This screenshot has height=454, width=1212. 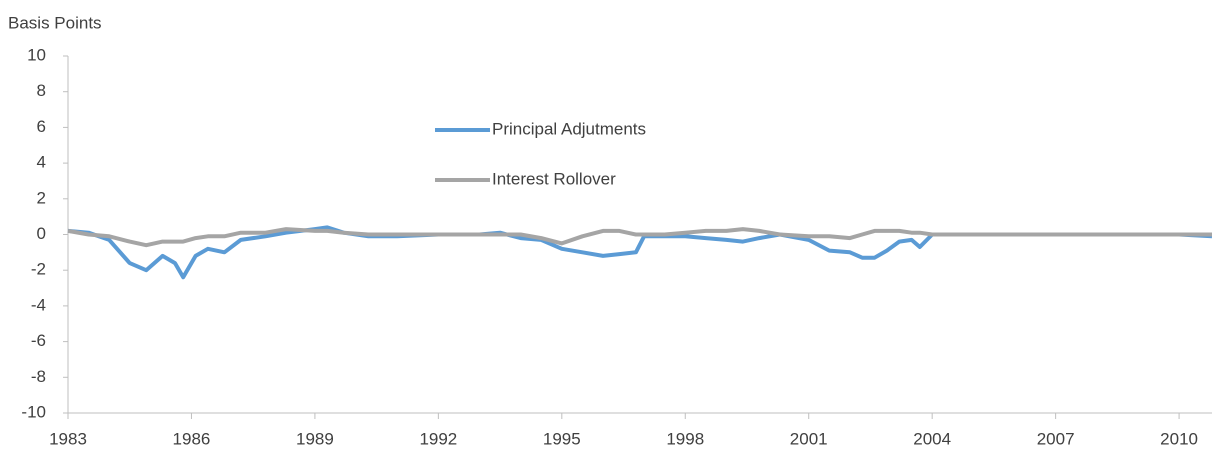 What do you see at coordinates (41, 233) in the screenshot?
I see `y-tick-label: 0` at bounding box center [41, 233].